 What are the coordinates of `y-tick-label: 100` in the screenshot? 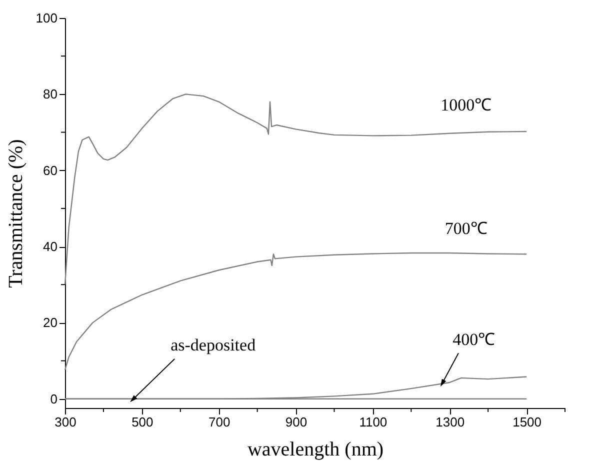 It's located at (47, 18).